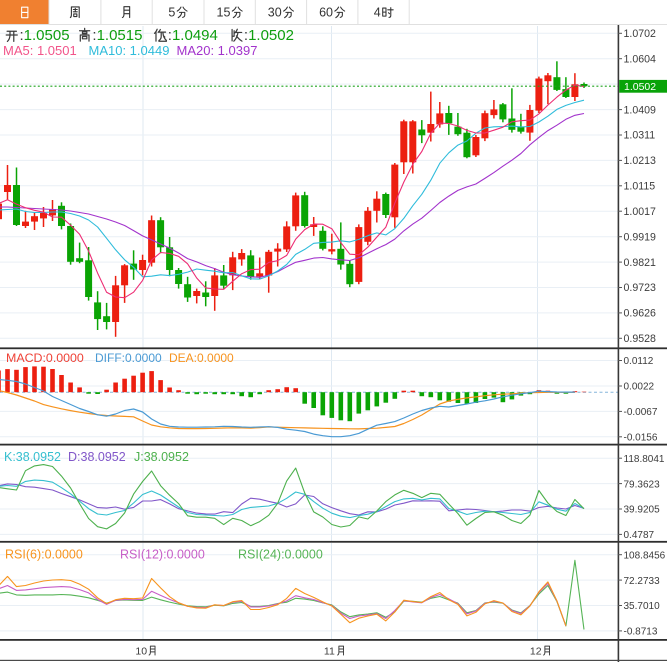 This screenshot has width=667, height=662. I want to click on svg-text: 1.0702, so click(640, 34).